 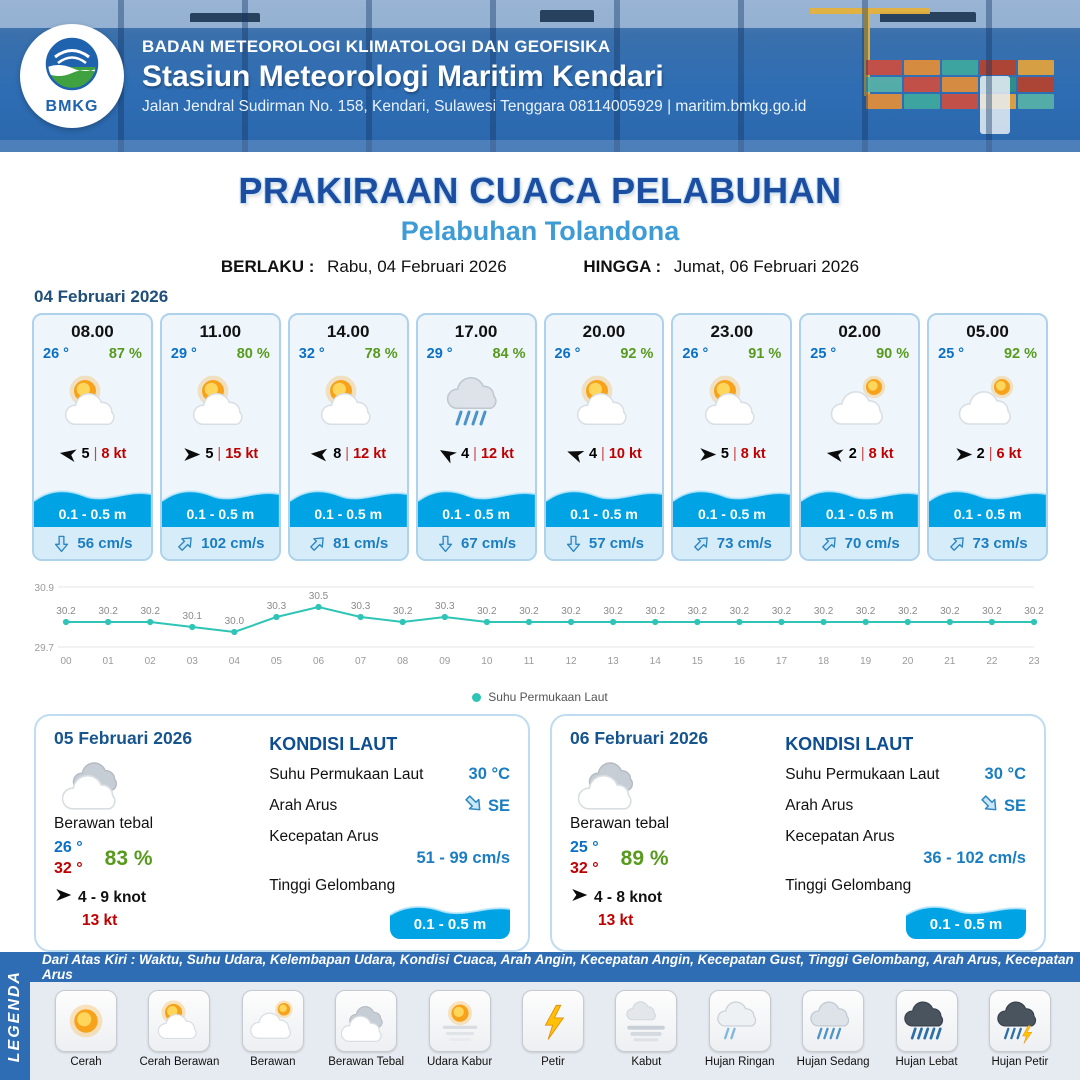 I want to click on svg-text: 29.7, so click(x=45, y=648).